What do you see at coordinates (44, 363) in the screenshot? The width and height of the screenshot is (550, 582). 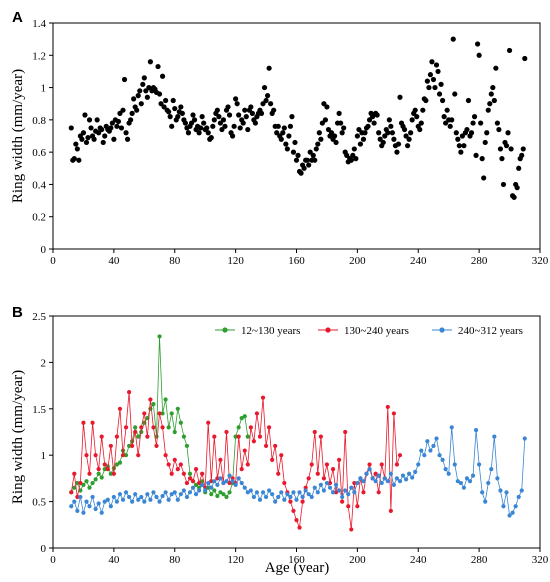 I see `panel-b-y-tick-label: 2` at bounding box center [44, 363].